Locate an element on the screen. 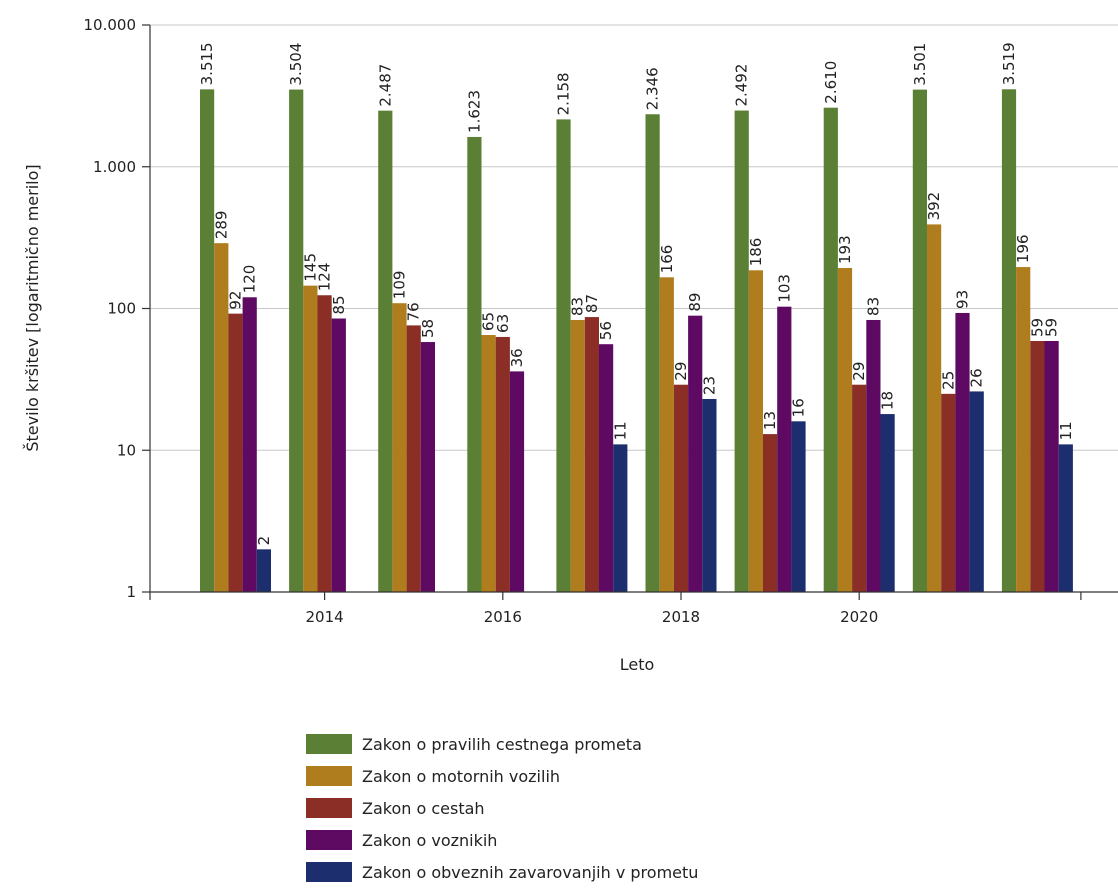 This screenshot has height=888, width=1118. legend-item: Zakon o pravilih cestnega prometa is located at coordinates (502, 744).